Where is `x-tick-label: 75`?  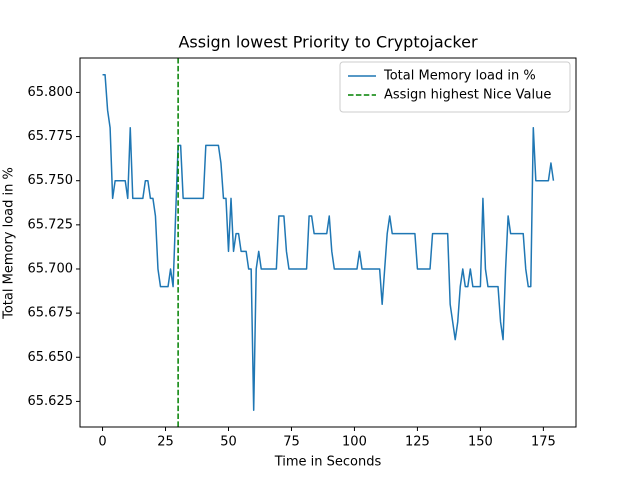
x-tick-label: 75 is located at coordinates (291, 442).